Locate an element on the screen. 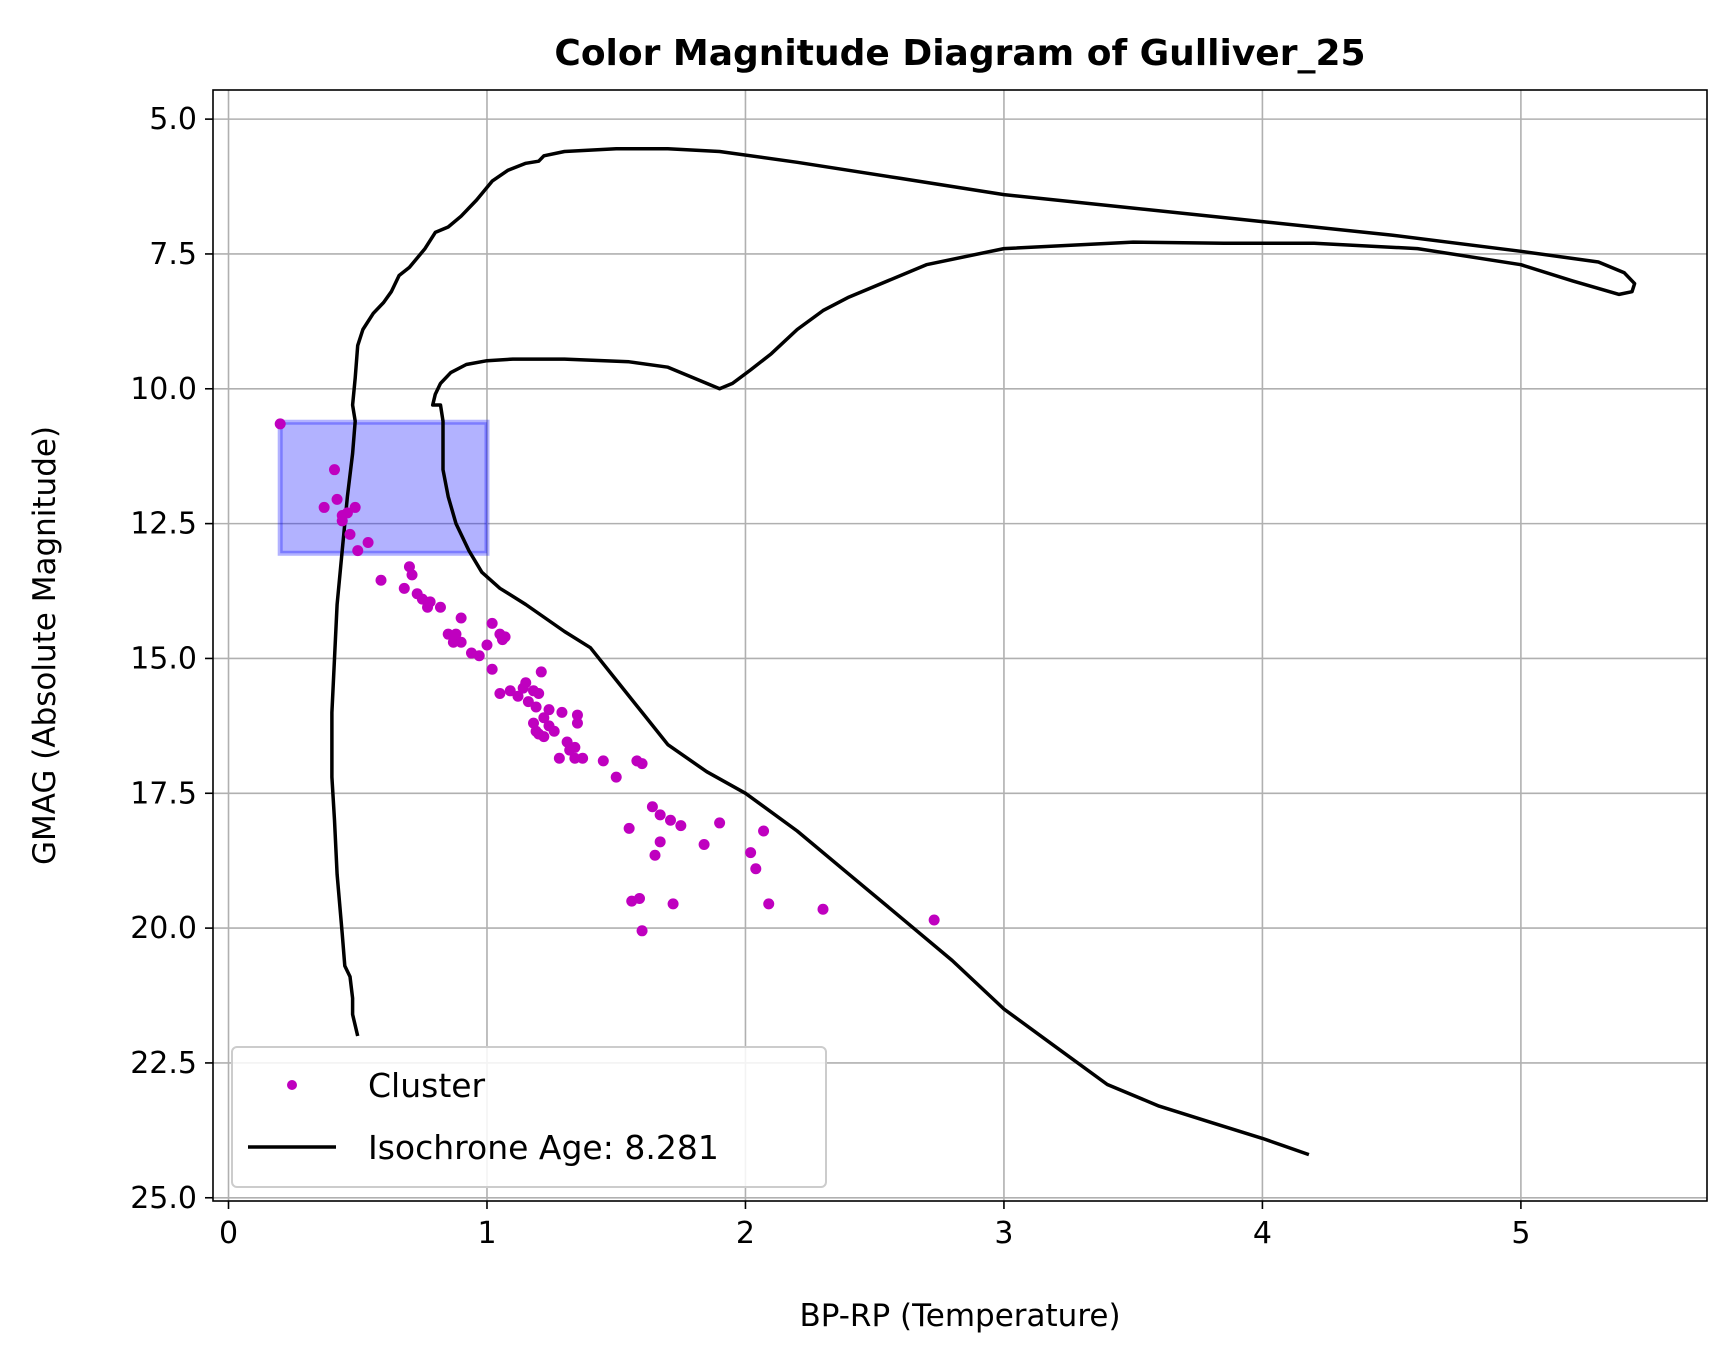 This screenshot has width=1728, height=1366. x-tick-label: 0 is located at coordinates (228, 1233).